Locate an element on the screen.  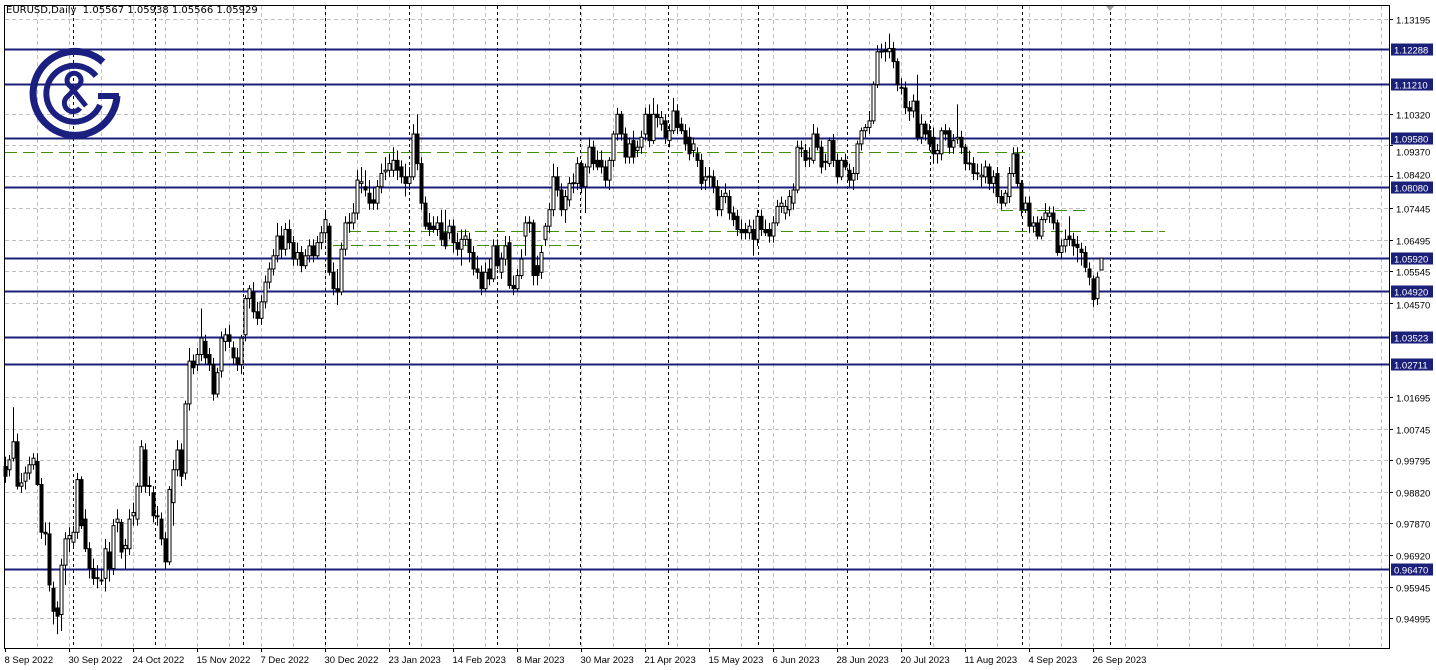
time-tick-label: 6 Jun 2023 is located at coordinates (796, 660).